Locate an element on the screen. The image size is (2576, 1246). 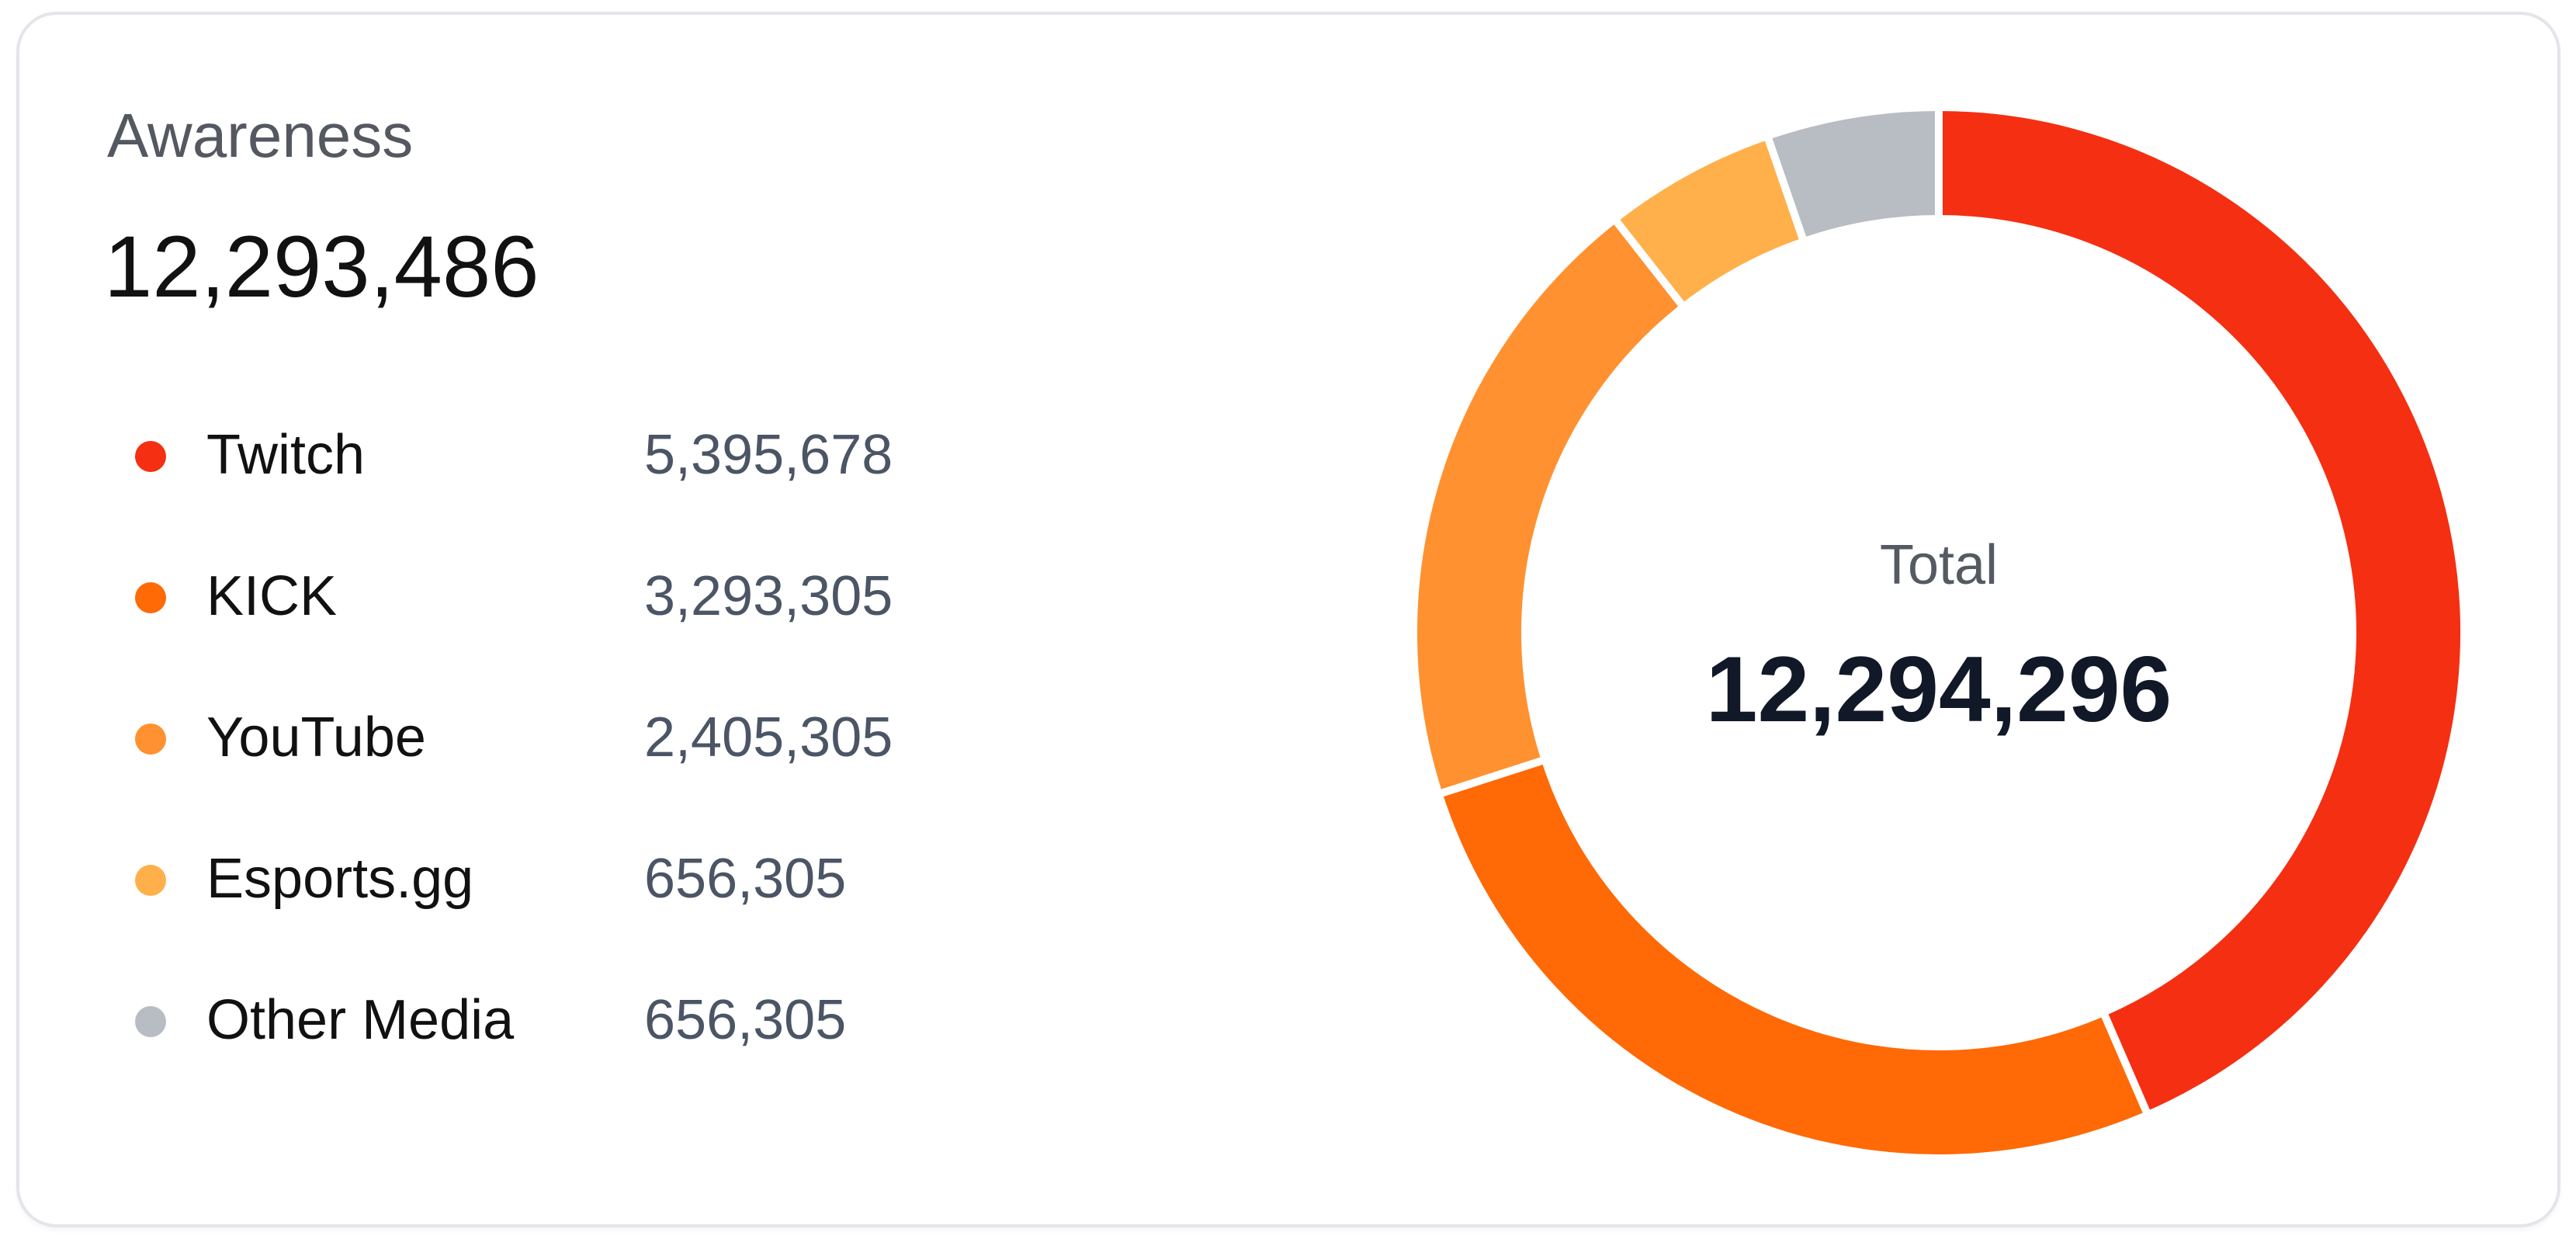
card-title: Awareness is located at coordinates (260, 135).